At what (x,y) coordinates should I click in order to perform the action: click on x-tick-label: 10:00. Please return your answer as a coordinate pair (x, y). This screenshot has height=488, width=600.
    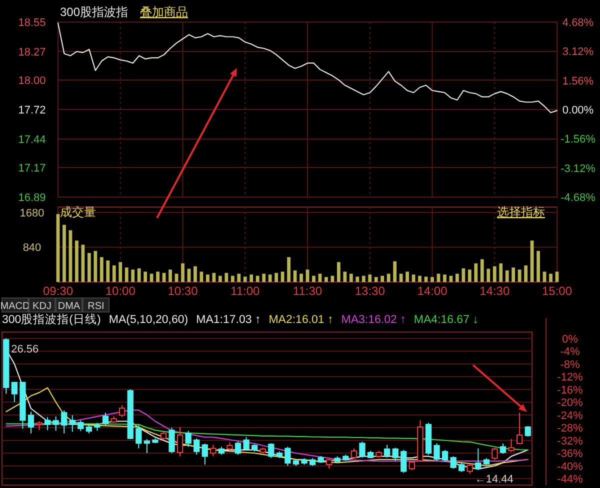
    Looking at the image, I should click on (120, 291).